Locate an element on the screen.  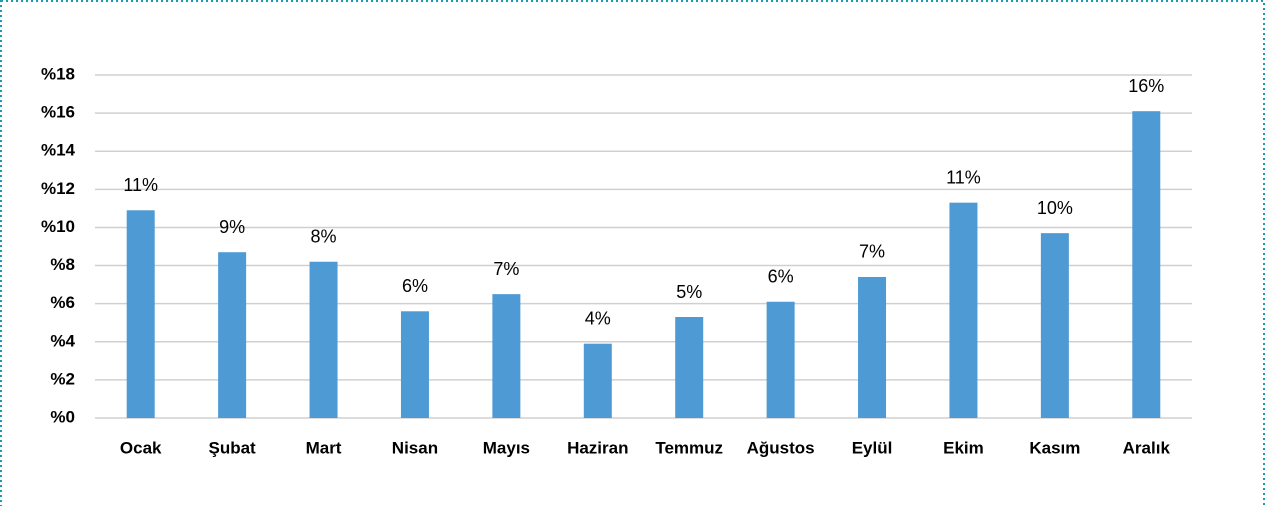
x-tick-label: Aralık is located at coordinates (1147, 447).